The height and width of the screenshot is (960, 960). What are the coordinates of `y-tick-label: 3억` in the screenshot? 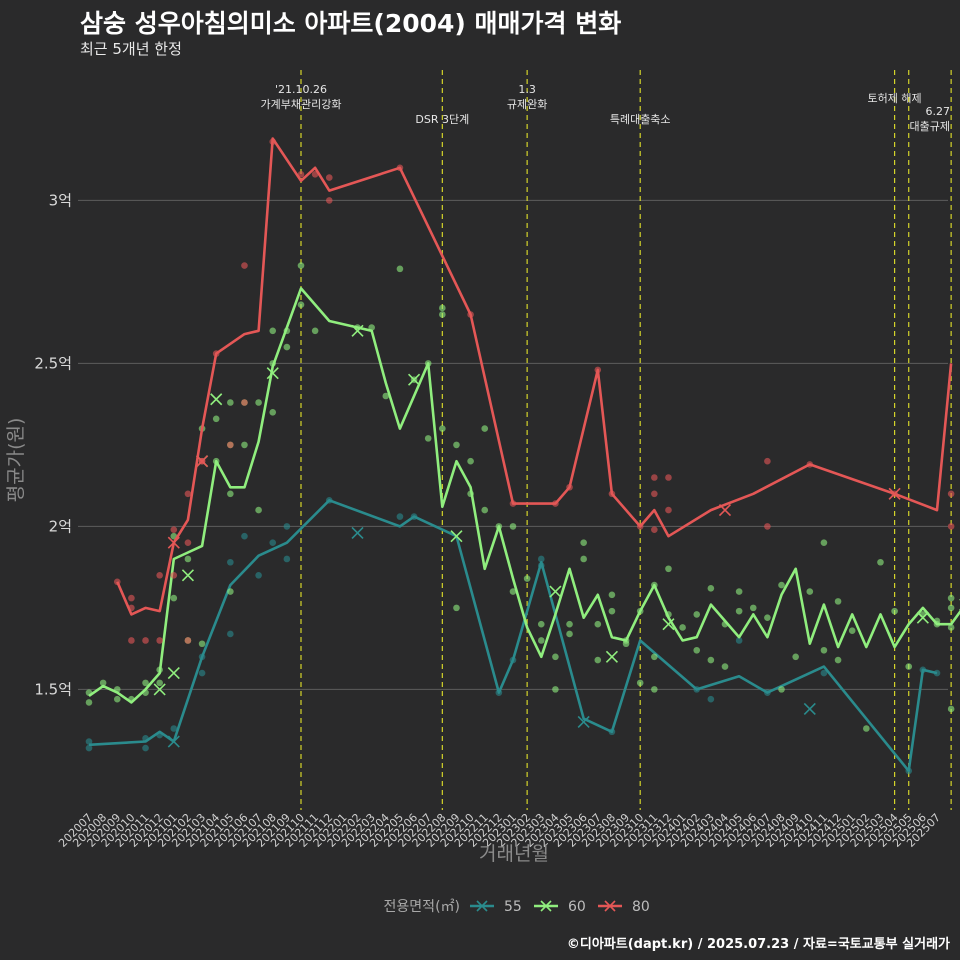 It's located at (60, 200).